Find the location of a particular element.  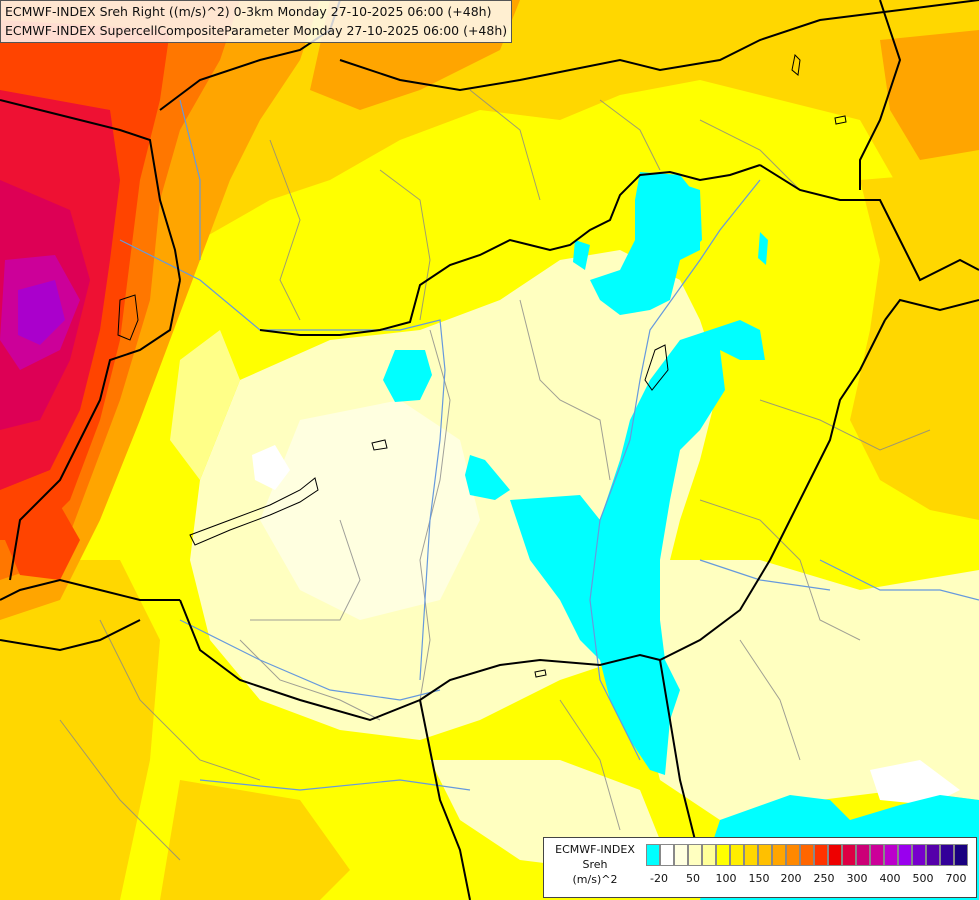

east-river is located at coordinates (899, 580).